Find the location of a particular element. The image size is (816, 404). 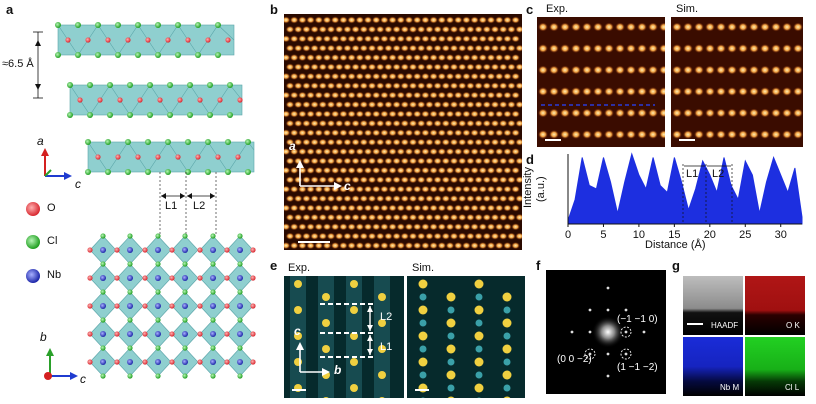

axis-b-label: b is located at coordinates (43, 337).